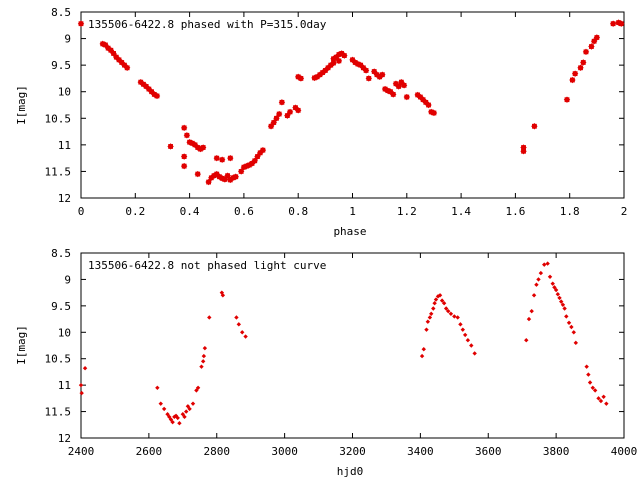 Image resolution: width=640 pixels, height=485 pixels. Describe the element at coordinates (64, 198) in the screenshot. I see `y-tick-label: 12` at that location.